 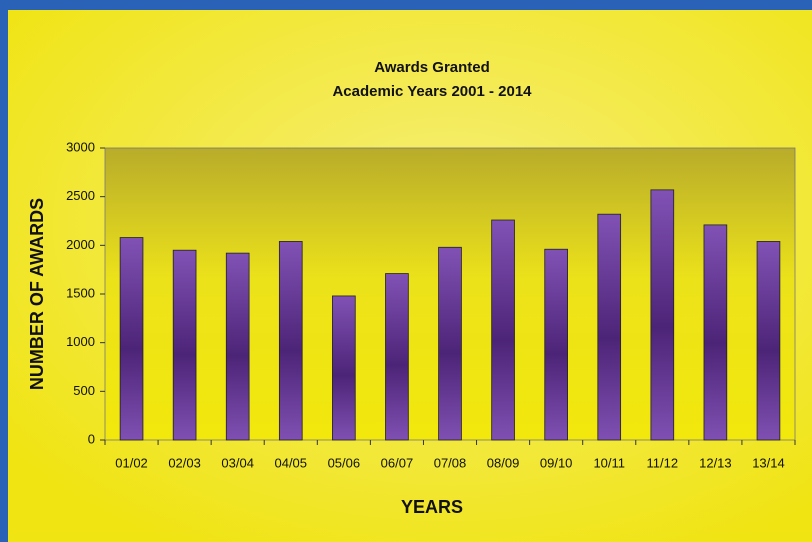 I want to click on chart-subtitle: Academic Years 2001 - 2014, so click(x=432, y=91).